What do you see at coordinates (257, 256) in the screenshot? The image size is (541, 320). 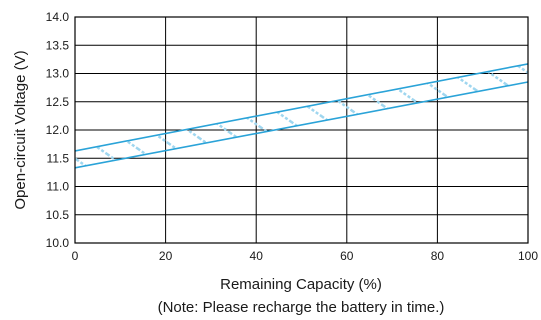 I see `x-tick-label: 40` at bounding box center [257, 256].